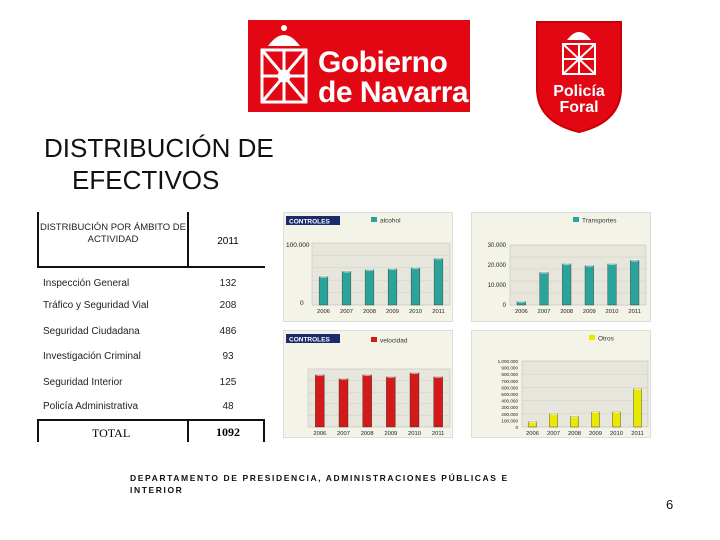 The image size is (720, 540). Describe the element at coordinates (151, 357) in the screenshot. I see `table-row: Investigación Criminal 93` at that location.